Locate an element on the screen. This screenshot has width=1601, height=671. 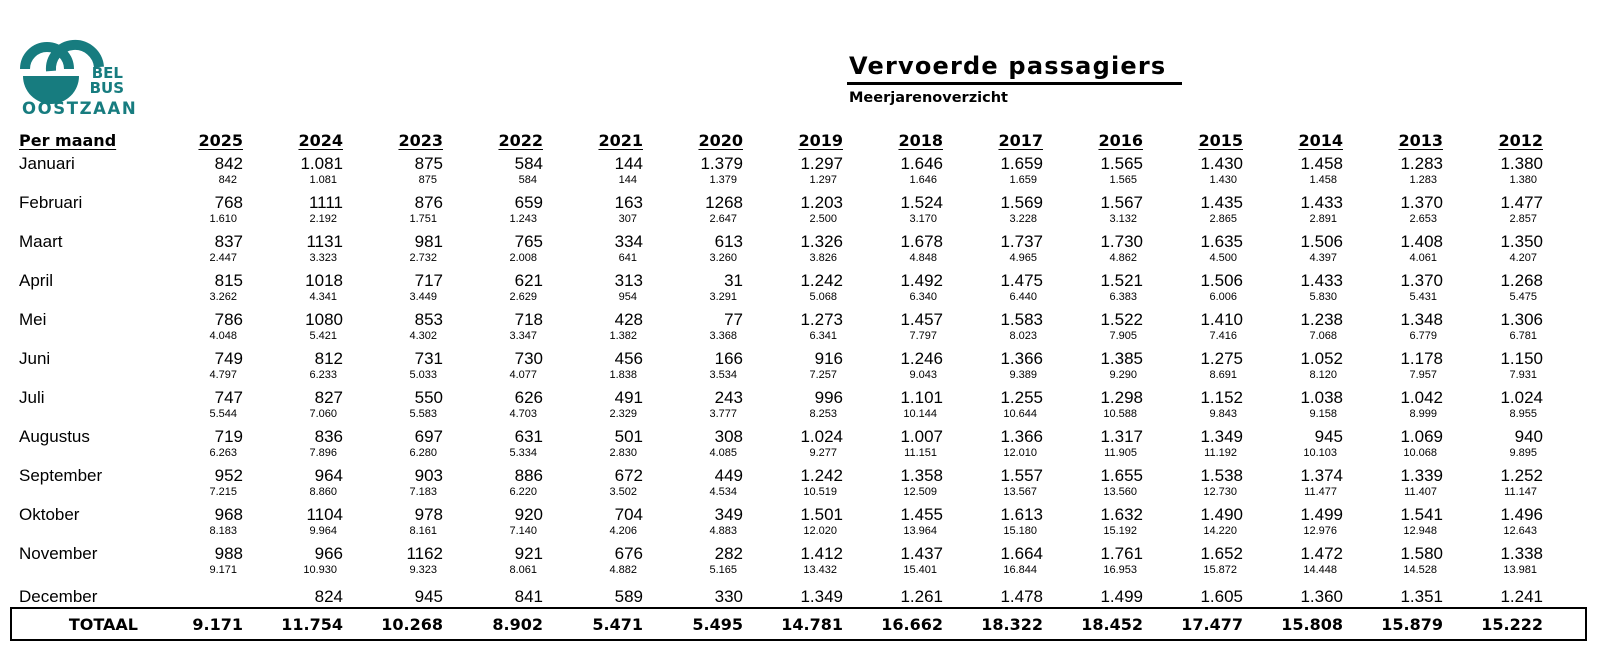
cumulative-value-cell: 4.302 is located at coordinates (423, 336).